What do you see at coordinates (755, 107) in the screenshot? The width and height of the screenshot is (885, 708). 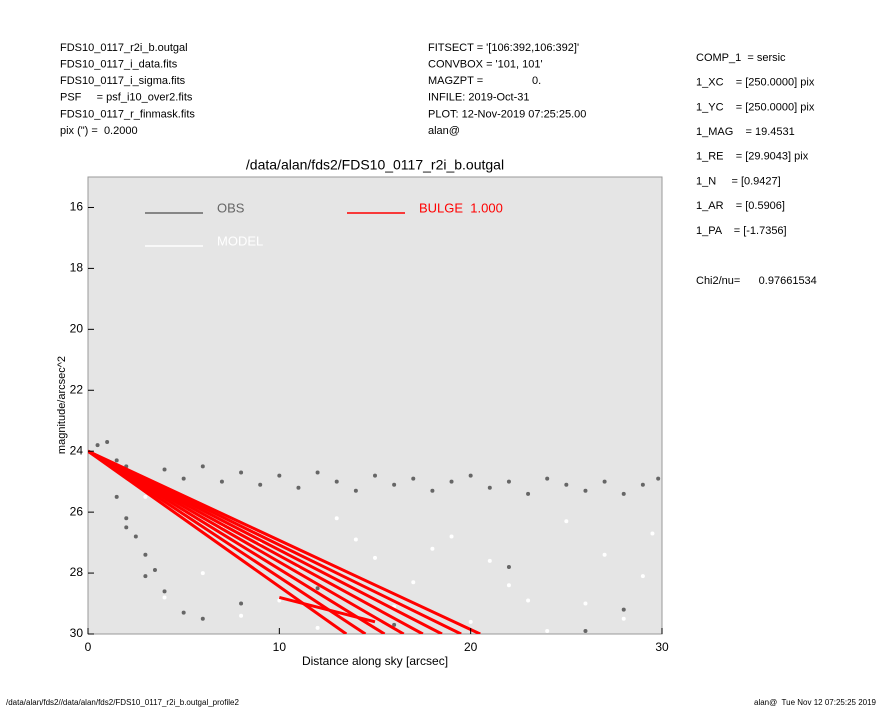 I see `fit-parameter: 1_YC = [250.0000] pix` at bounding box center [755, 107].